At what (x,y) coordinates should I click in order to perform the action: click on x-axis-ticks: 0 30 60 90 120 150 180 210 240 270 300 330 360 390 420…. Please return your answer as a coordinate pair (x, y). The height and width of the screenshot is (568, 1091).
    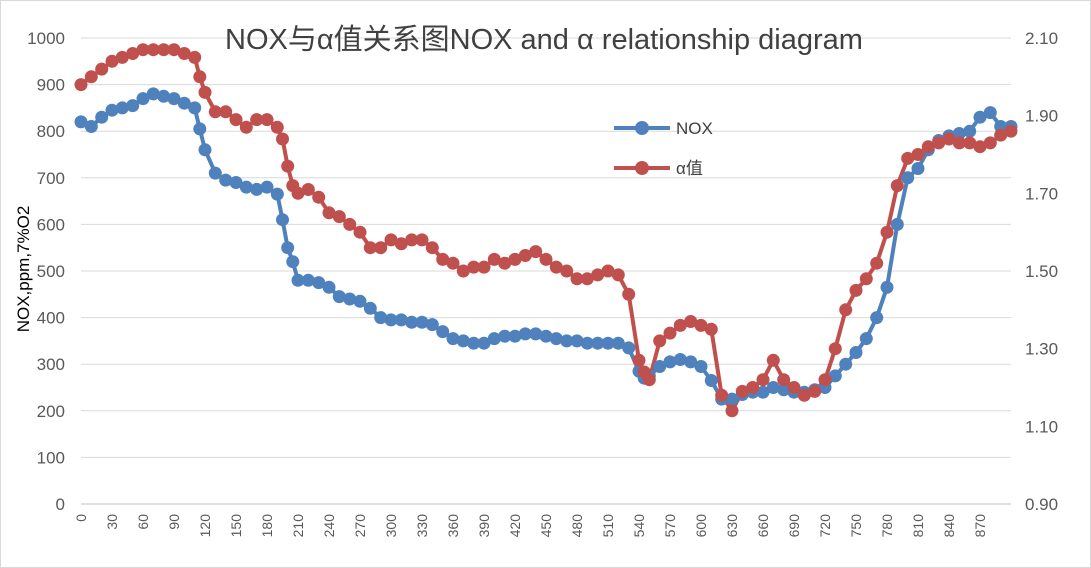
    Looking at the image, I should click on (542, 520).